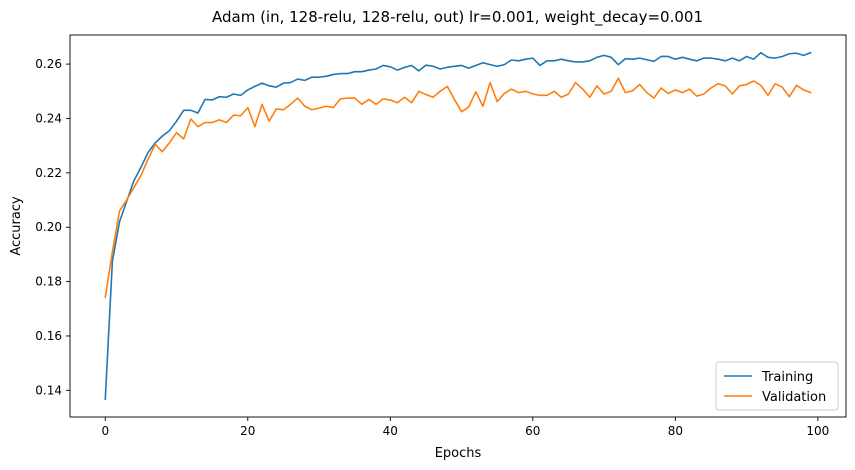 The width and height of the screenshot is (855, 470). I want to click on x-axis-title: Epochs, so click(458, 453).